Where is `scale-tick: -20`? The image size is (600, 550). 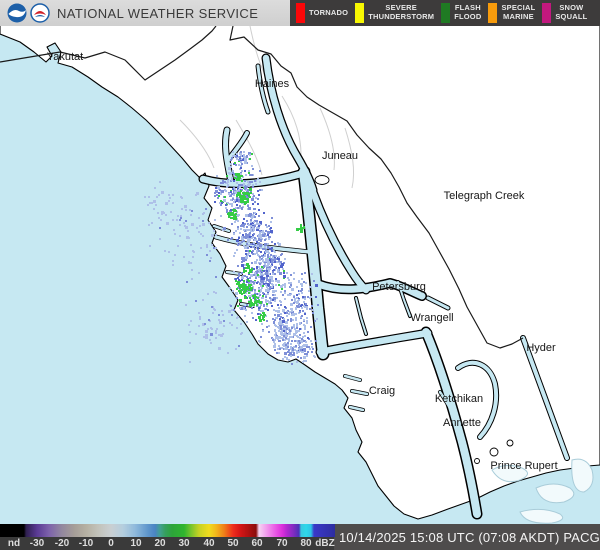 scale-tick: -20 is located at coordinates (62, 543).